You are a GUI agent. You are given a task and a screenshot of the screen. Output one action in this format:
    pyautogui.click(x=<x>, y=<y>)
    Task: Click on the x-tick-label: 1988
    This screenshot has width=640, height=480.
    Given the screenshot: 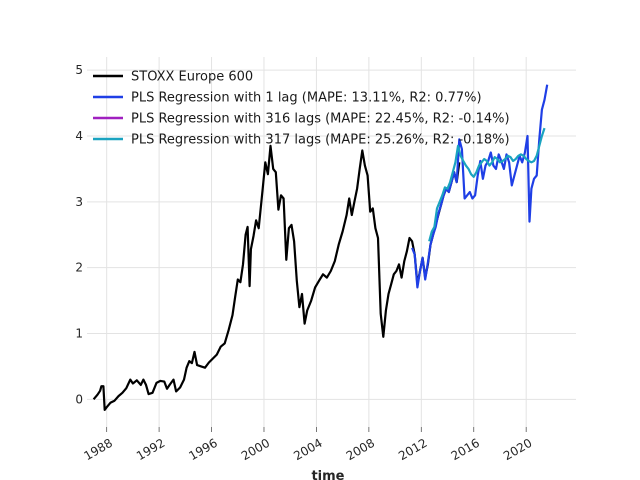 What is the action you would take?
    pyautogui.click(x=98, y=449)
    